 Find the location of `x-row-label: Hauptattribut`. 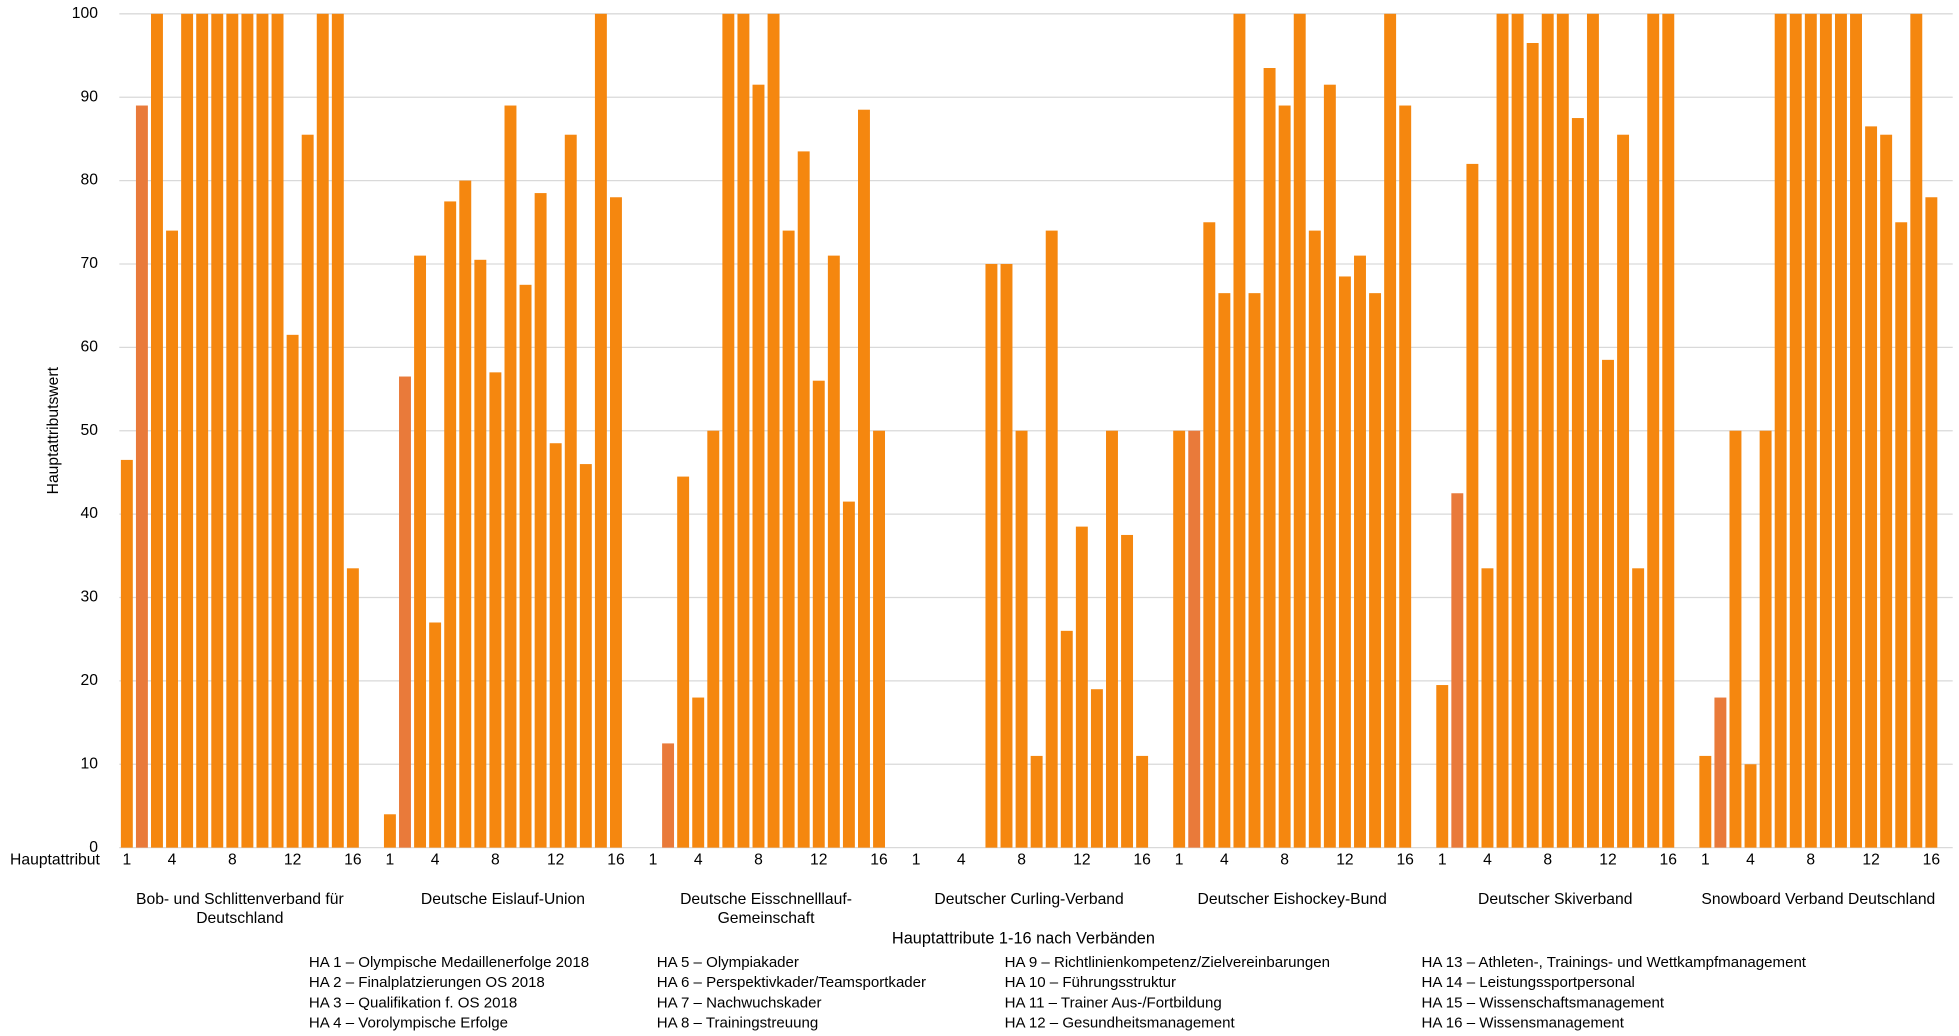

x-row-label: Hauptattribut is located at coordinates (55, 859).